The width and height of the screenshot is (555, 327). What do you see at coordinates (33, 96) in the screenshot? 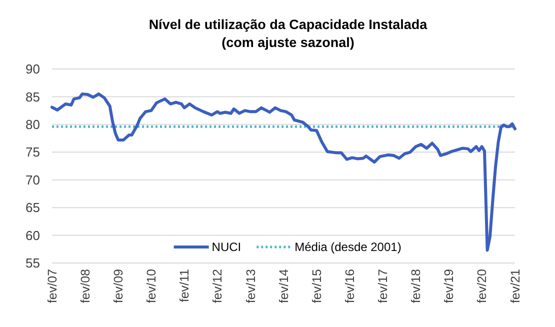
I see `y-tick-label: 85` at bounding box center [33, 96].